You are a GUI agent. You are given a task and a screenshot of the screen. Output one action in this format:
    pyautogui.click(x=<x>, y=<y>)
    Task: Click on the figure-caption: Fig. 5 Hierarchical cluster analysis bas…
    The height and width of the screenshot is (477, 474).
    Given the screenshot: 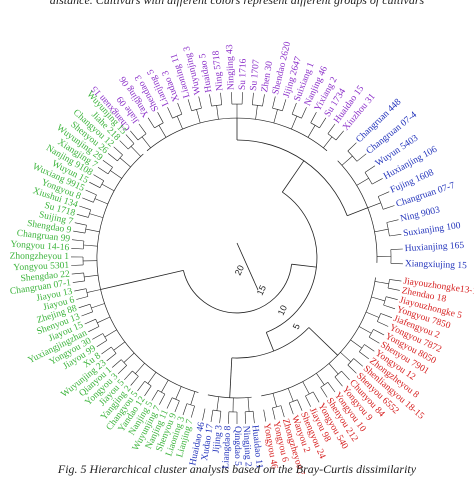 What is the action you would take?
    pyautogui.click(x=237, y=469)
    